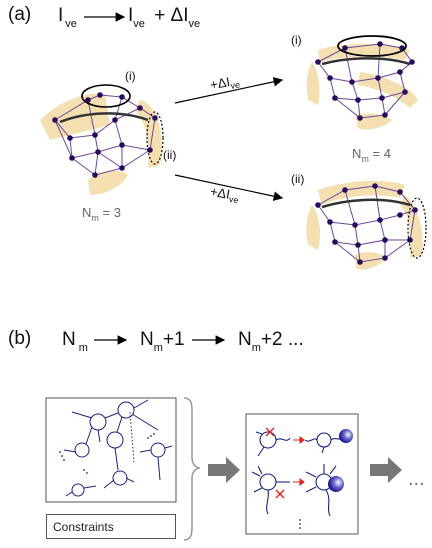 The height and width of the screenshot is (548, 432). I want to click on seq-2-n: N, so click(147, 339).